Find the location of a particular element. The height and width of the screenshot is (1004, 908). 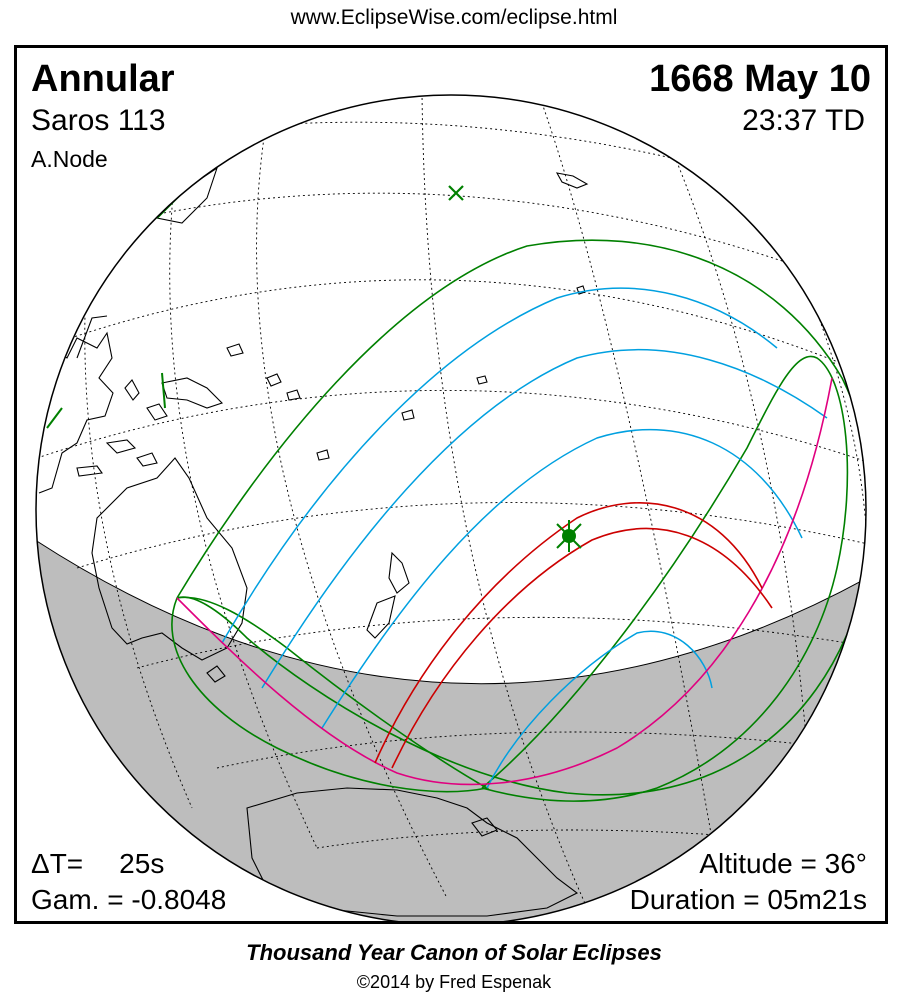

gamma-value: Gam. = -0.8048 is located at coordinates (129, 899).